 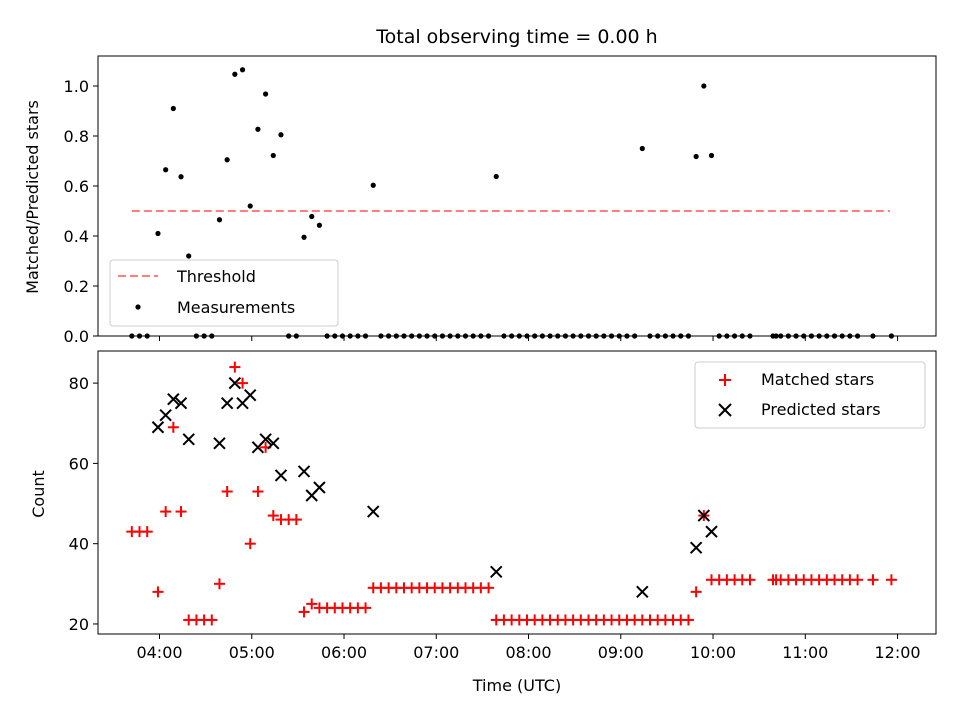 What do you see at coordinates (516, 37) in the screenshot?
I see `chart-title: Total observing time = 0.00 h` at bounding box center [516, 37].